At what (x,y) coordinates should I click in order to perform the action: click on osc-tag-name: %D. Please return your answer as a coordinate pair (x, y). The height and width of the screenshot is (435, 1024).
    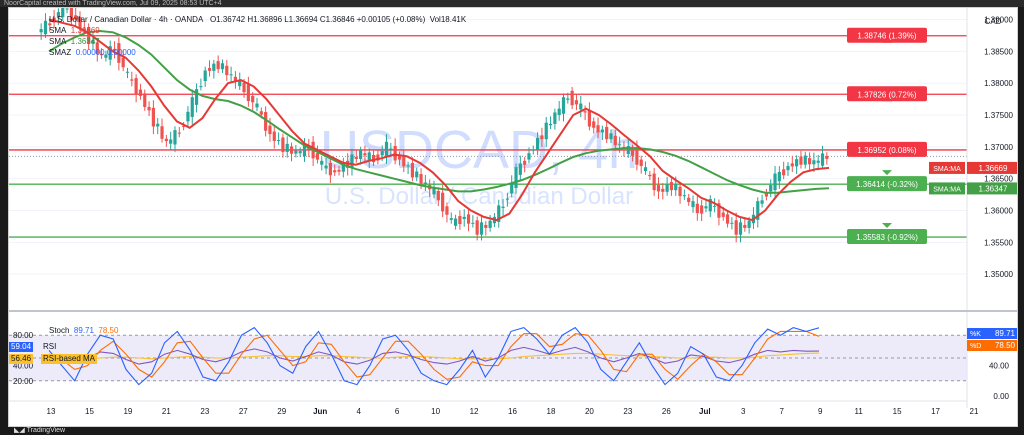
    Looking at the image, I should click on (975, 346).